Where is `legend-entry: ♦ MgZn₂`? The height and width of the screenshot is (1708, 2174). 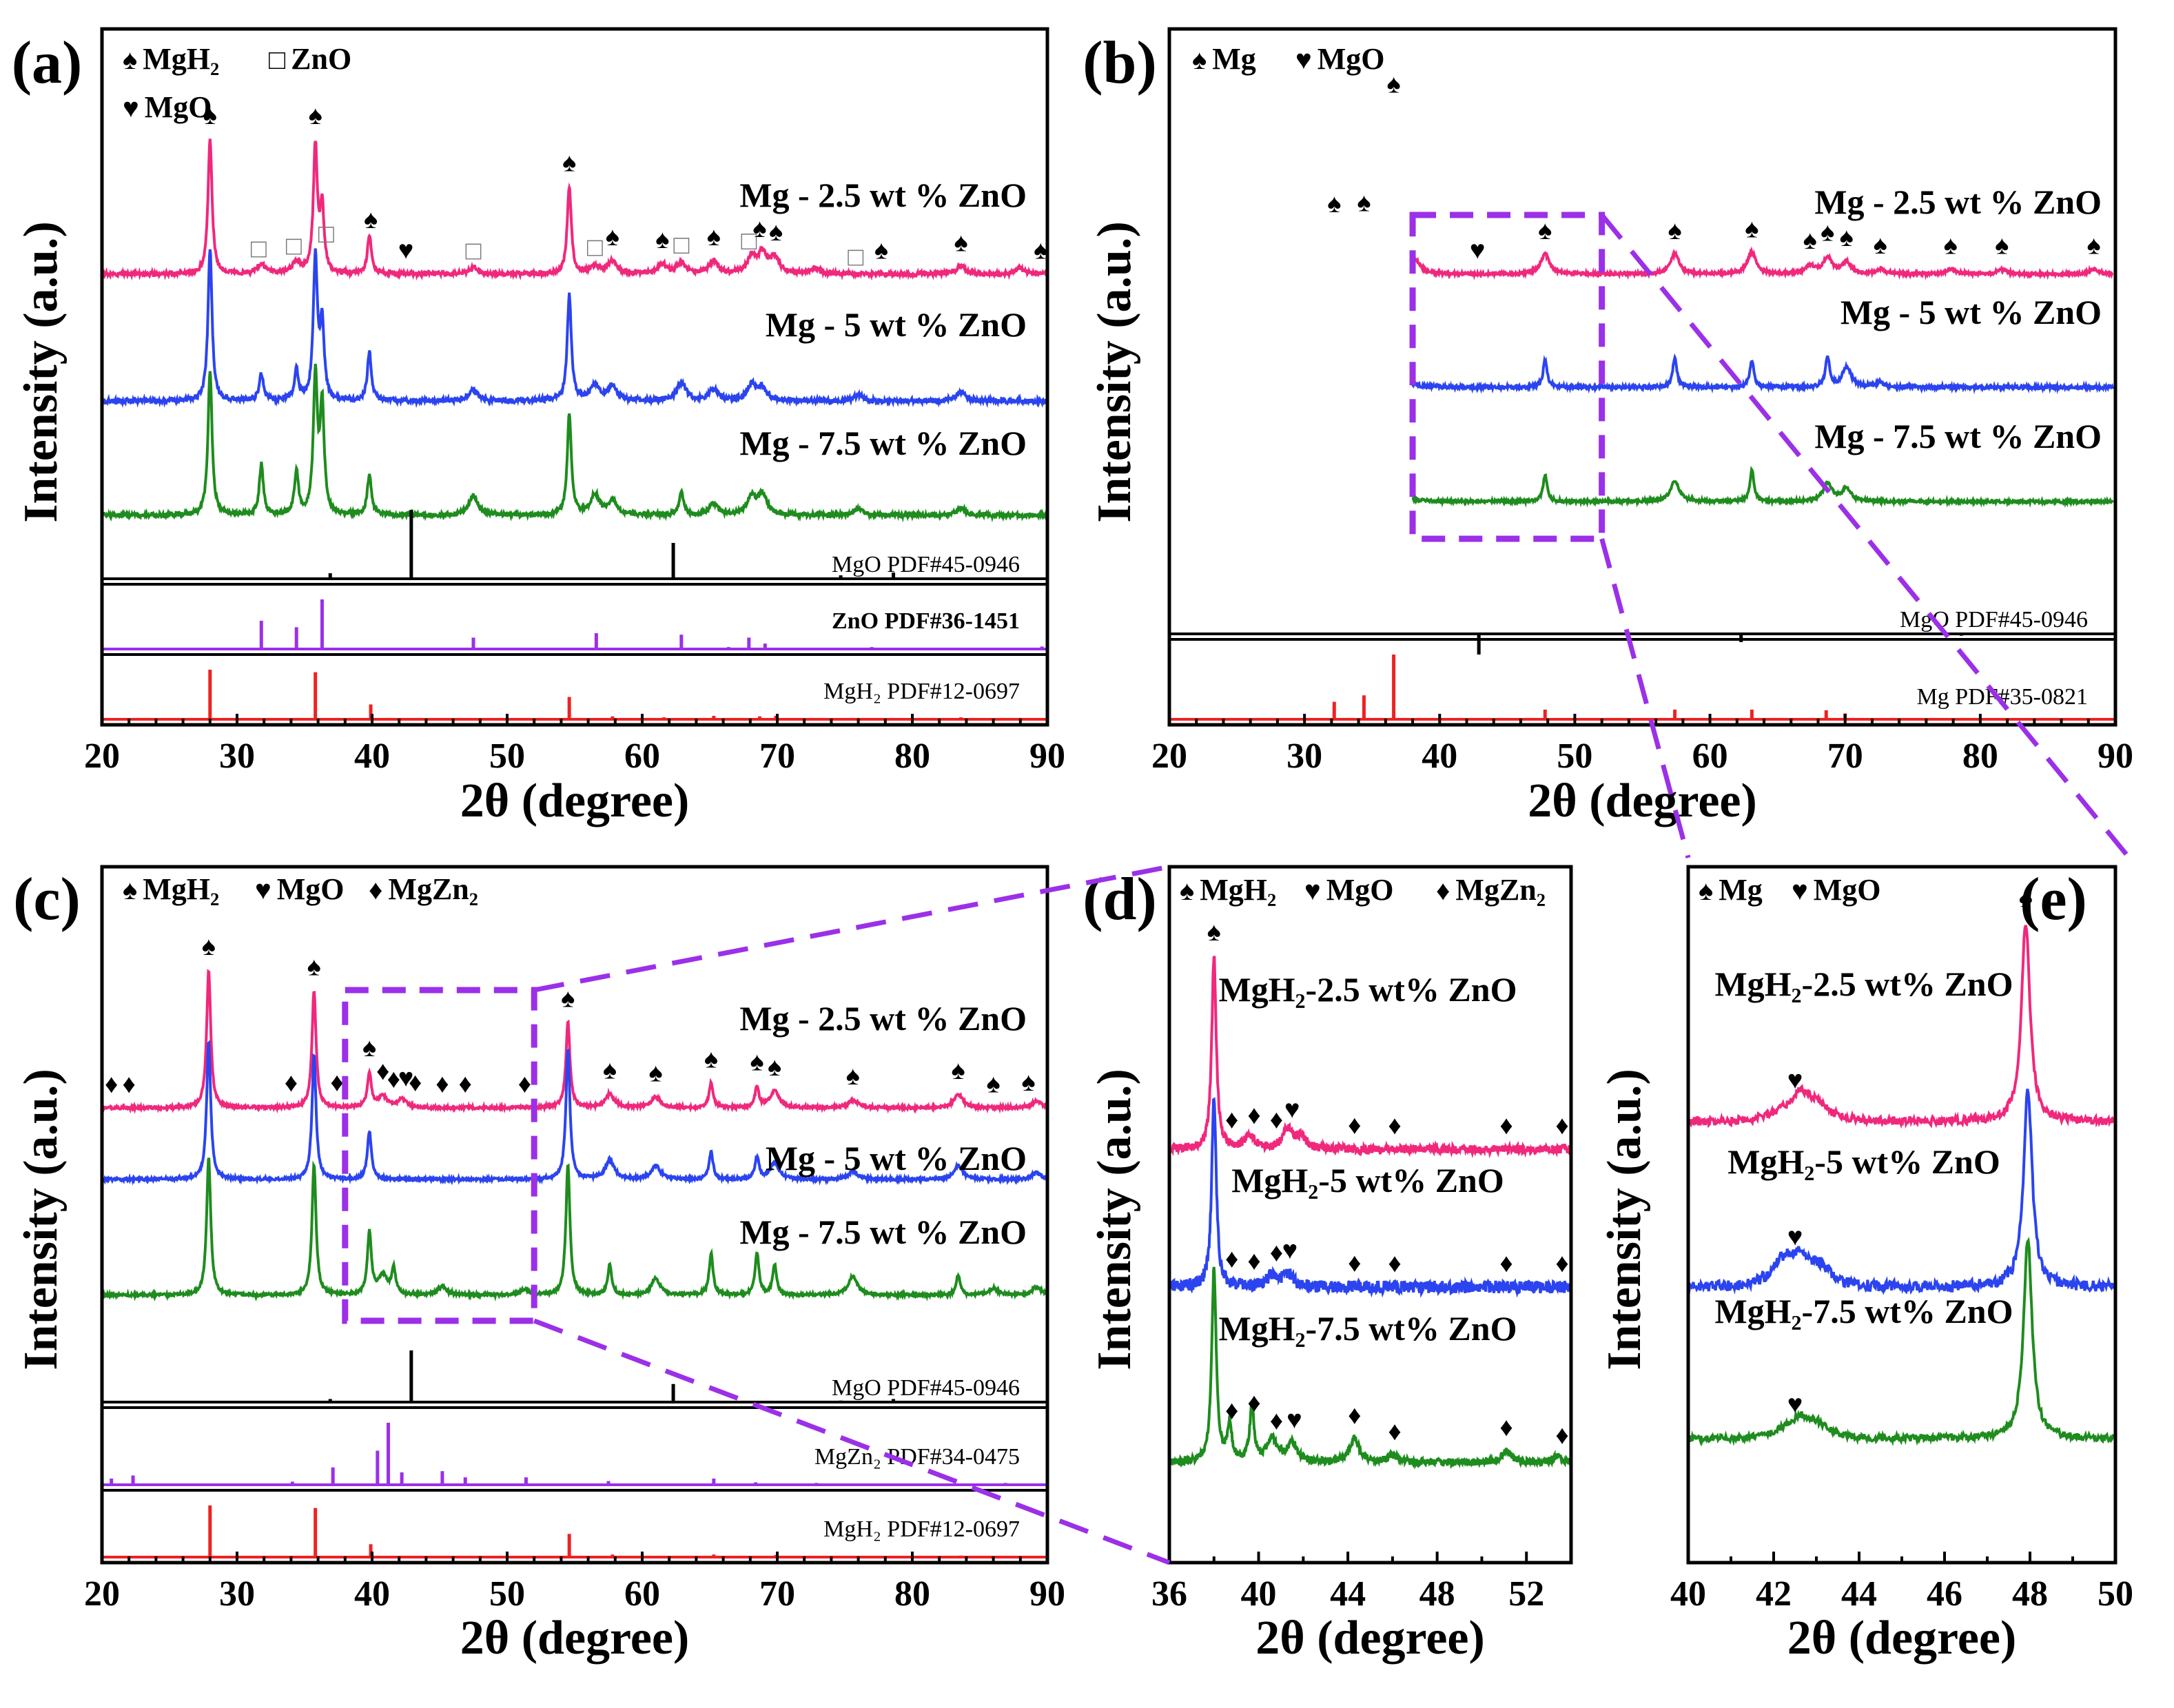 legend-entry: ♦ MgZn₂ is located at coordinates (423, 889).